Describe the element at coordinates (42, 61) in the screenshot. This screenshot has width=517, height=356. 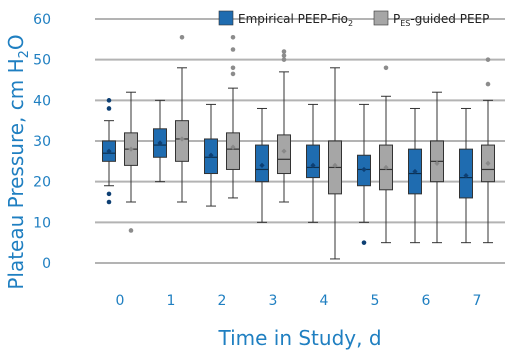
I see `y-tick-label-50: 50` at that location.